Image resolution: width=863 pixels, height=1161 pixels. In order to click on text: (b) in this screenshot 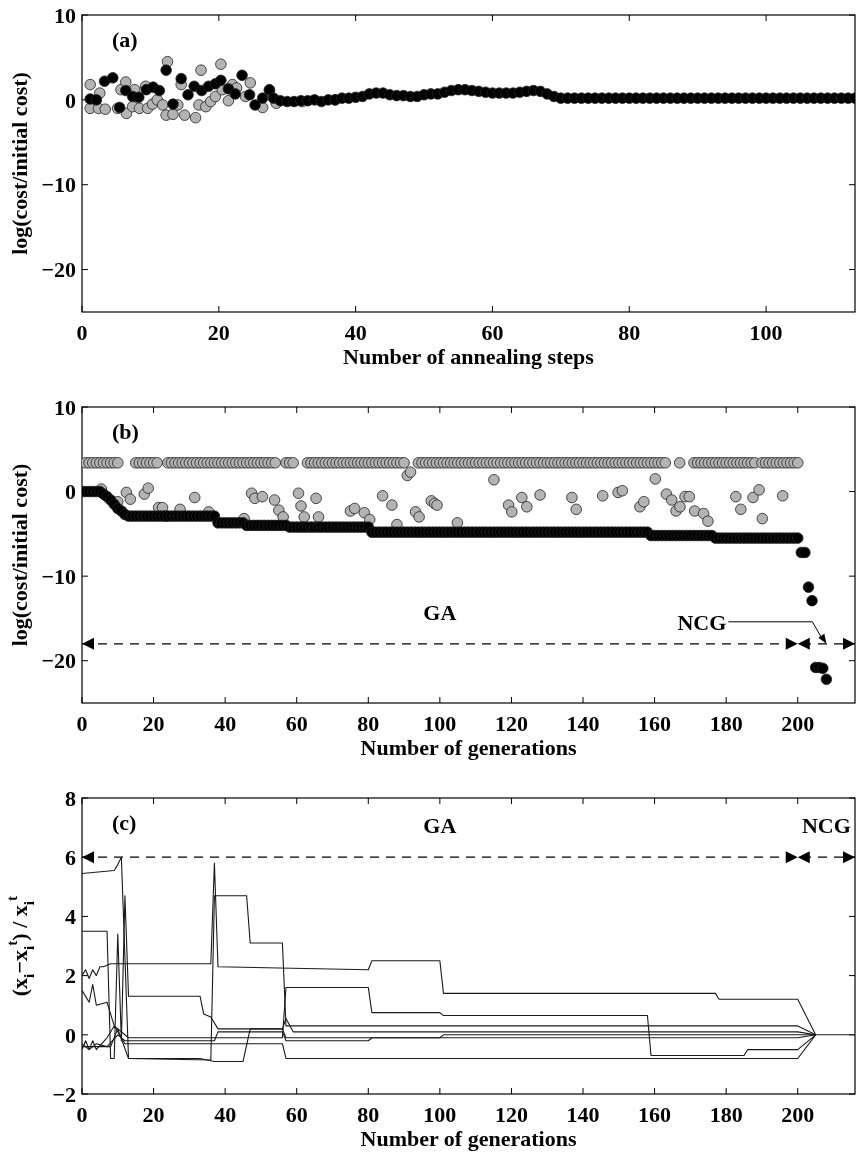, I will do `click(125, 431)`.